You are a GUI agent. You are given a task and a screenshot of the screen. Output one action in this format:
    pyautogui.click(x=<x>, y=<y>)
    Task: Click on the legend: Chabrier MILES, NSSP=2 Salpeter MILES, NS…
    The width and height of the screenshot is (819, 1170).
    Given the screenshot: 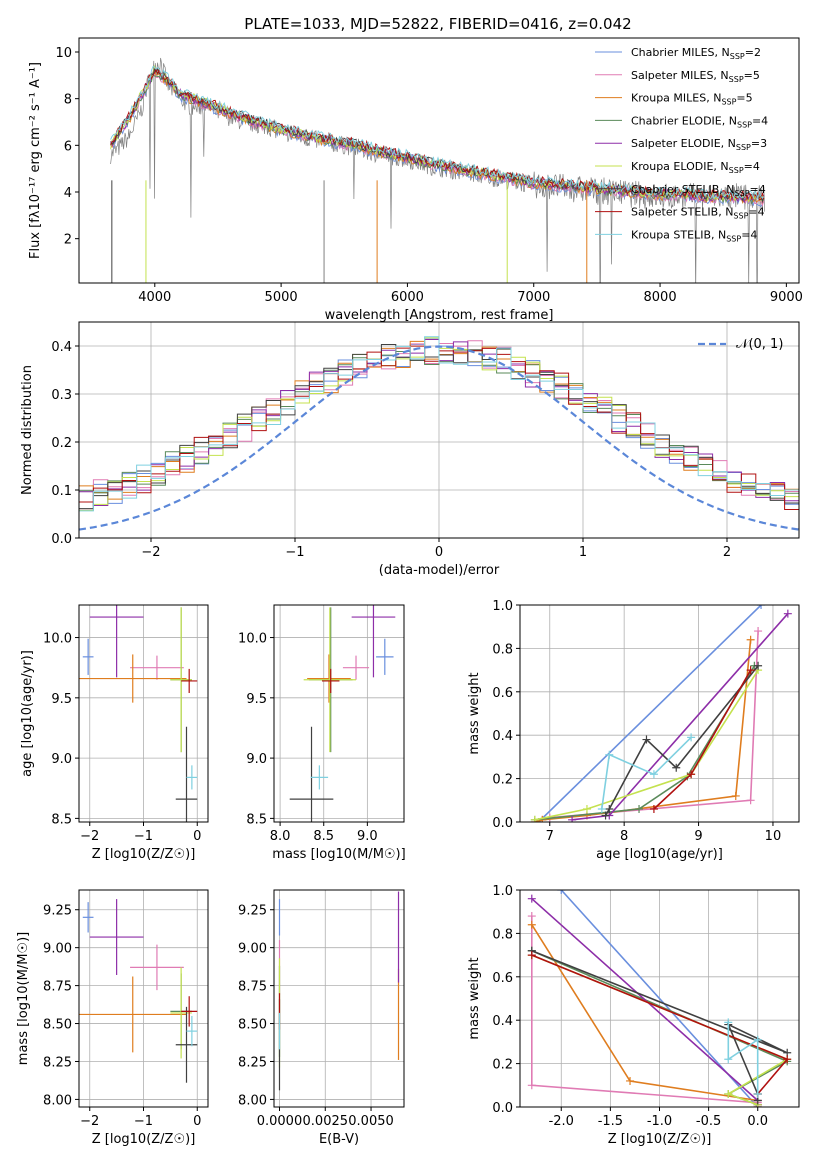 What is the action you would take?
    pyautogui.click(x=681, y=144)
    